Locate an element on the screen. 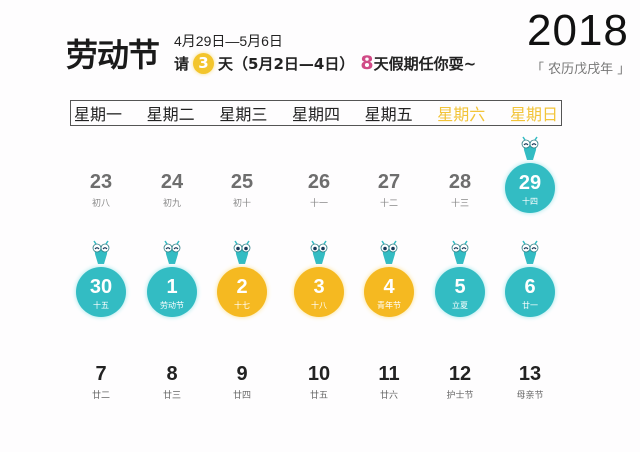 The image size is (640, 452). calendar-day-highlighted: 29 十四 is located at coordinates (530, 188).